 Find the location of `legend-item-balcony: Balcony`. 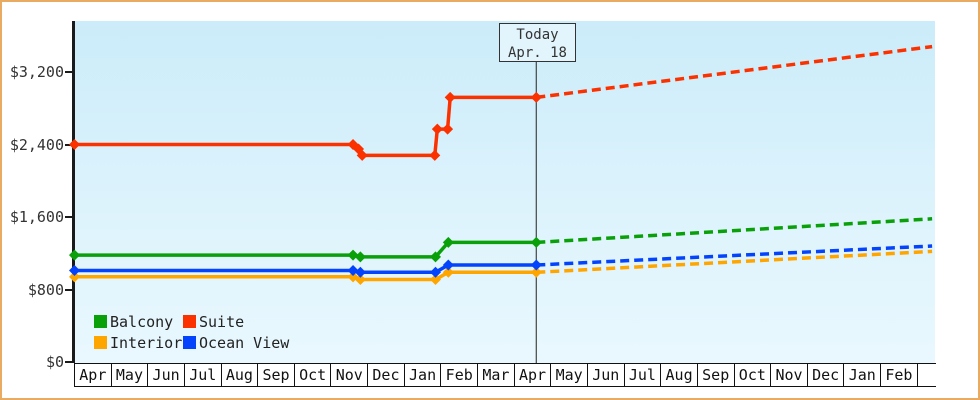

legend-item-balcony: Balcony is located at coordinates (138, 321).